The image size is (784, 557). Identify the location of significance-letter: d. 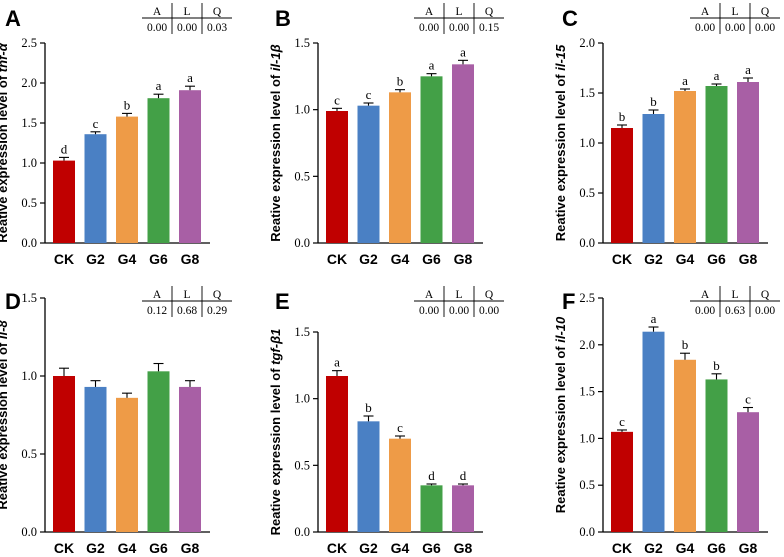
(64, 148).